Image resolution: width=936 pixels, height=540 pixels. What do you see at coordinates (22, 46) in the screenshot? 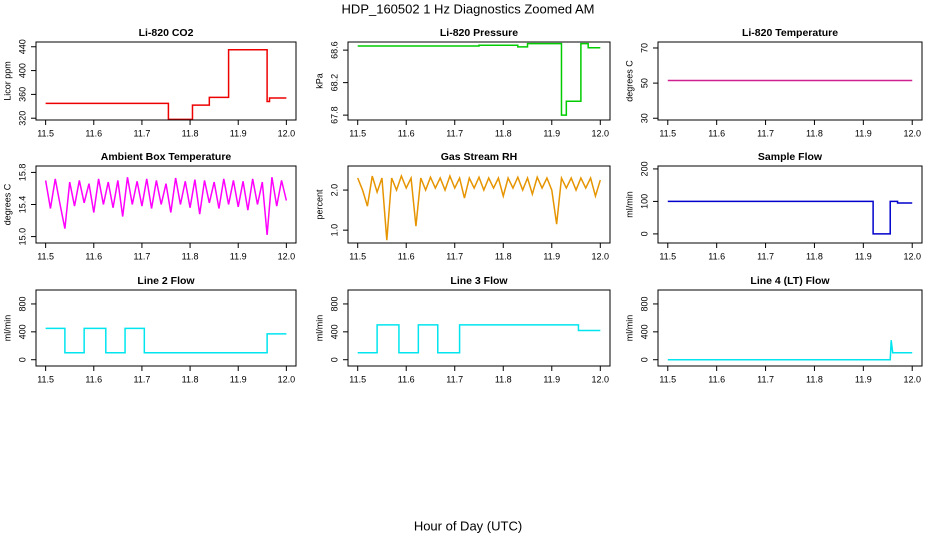
I see `y-tick-label: 440` at bounding box center [22, 46].